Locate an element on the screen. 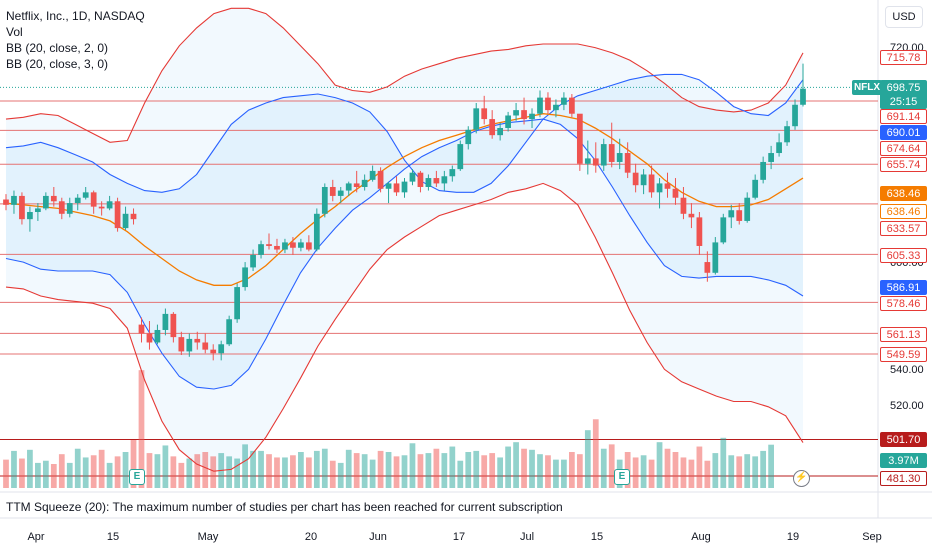 The image size is (932, 550). symbol-tag: NFLX is located at coordinates (867, 87).